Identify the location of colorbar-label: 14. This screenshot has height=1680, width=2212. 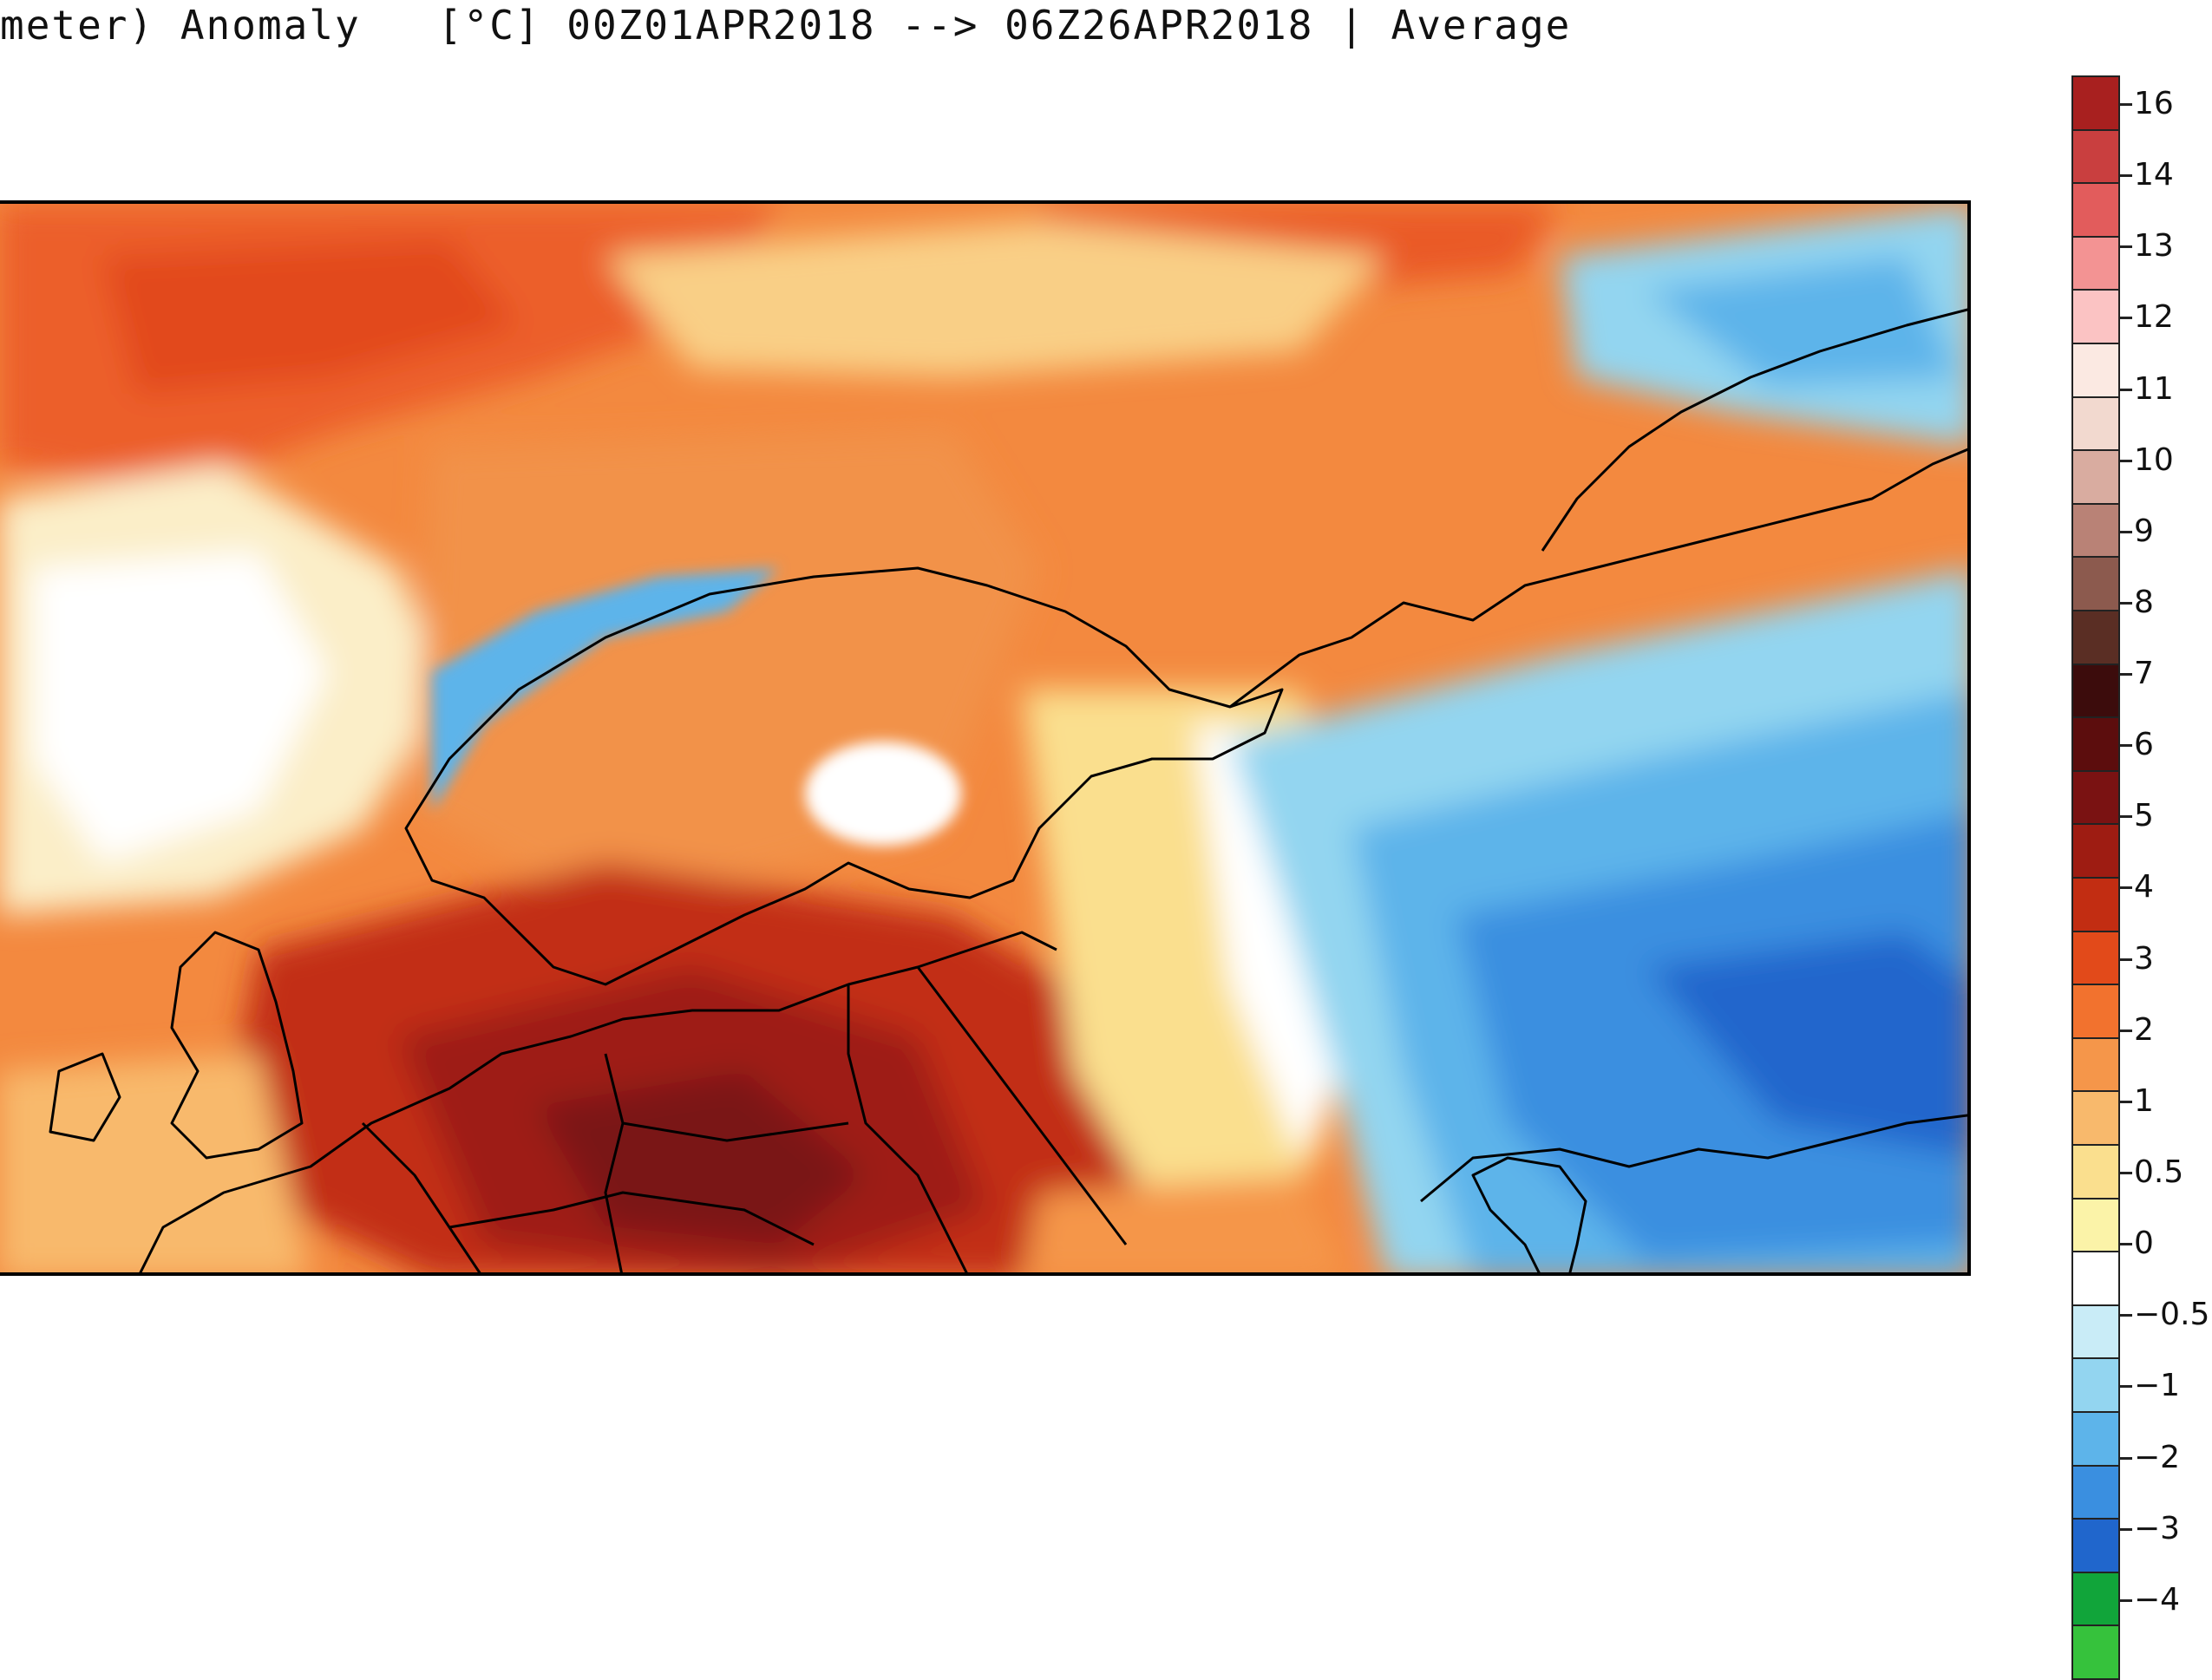
(2154, 175).